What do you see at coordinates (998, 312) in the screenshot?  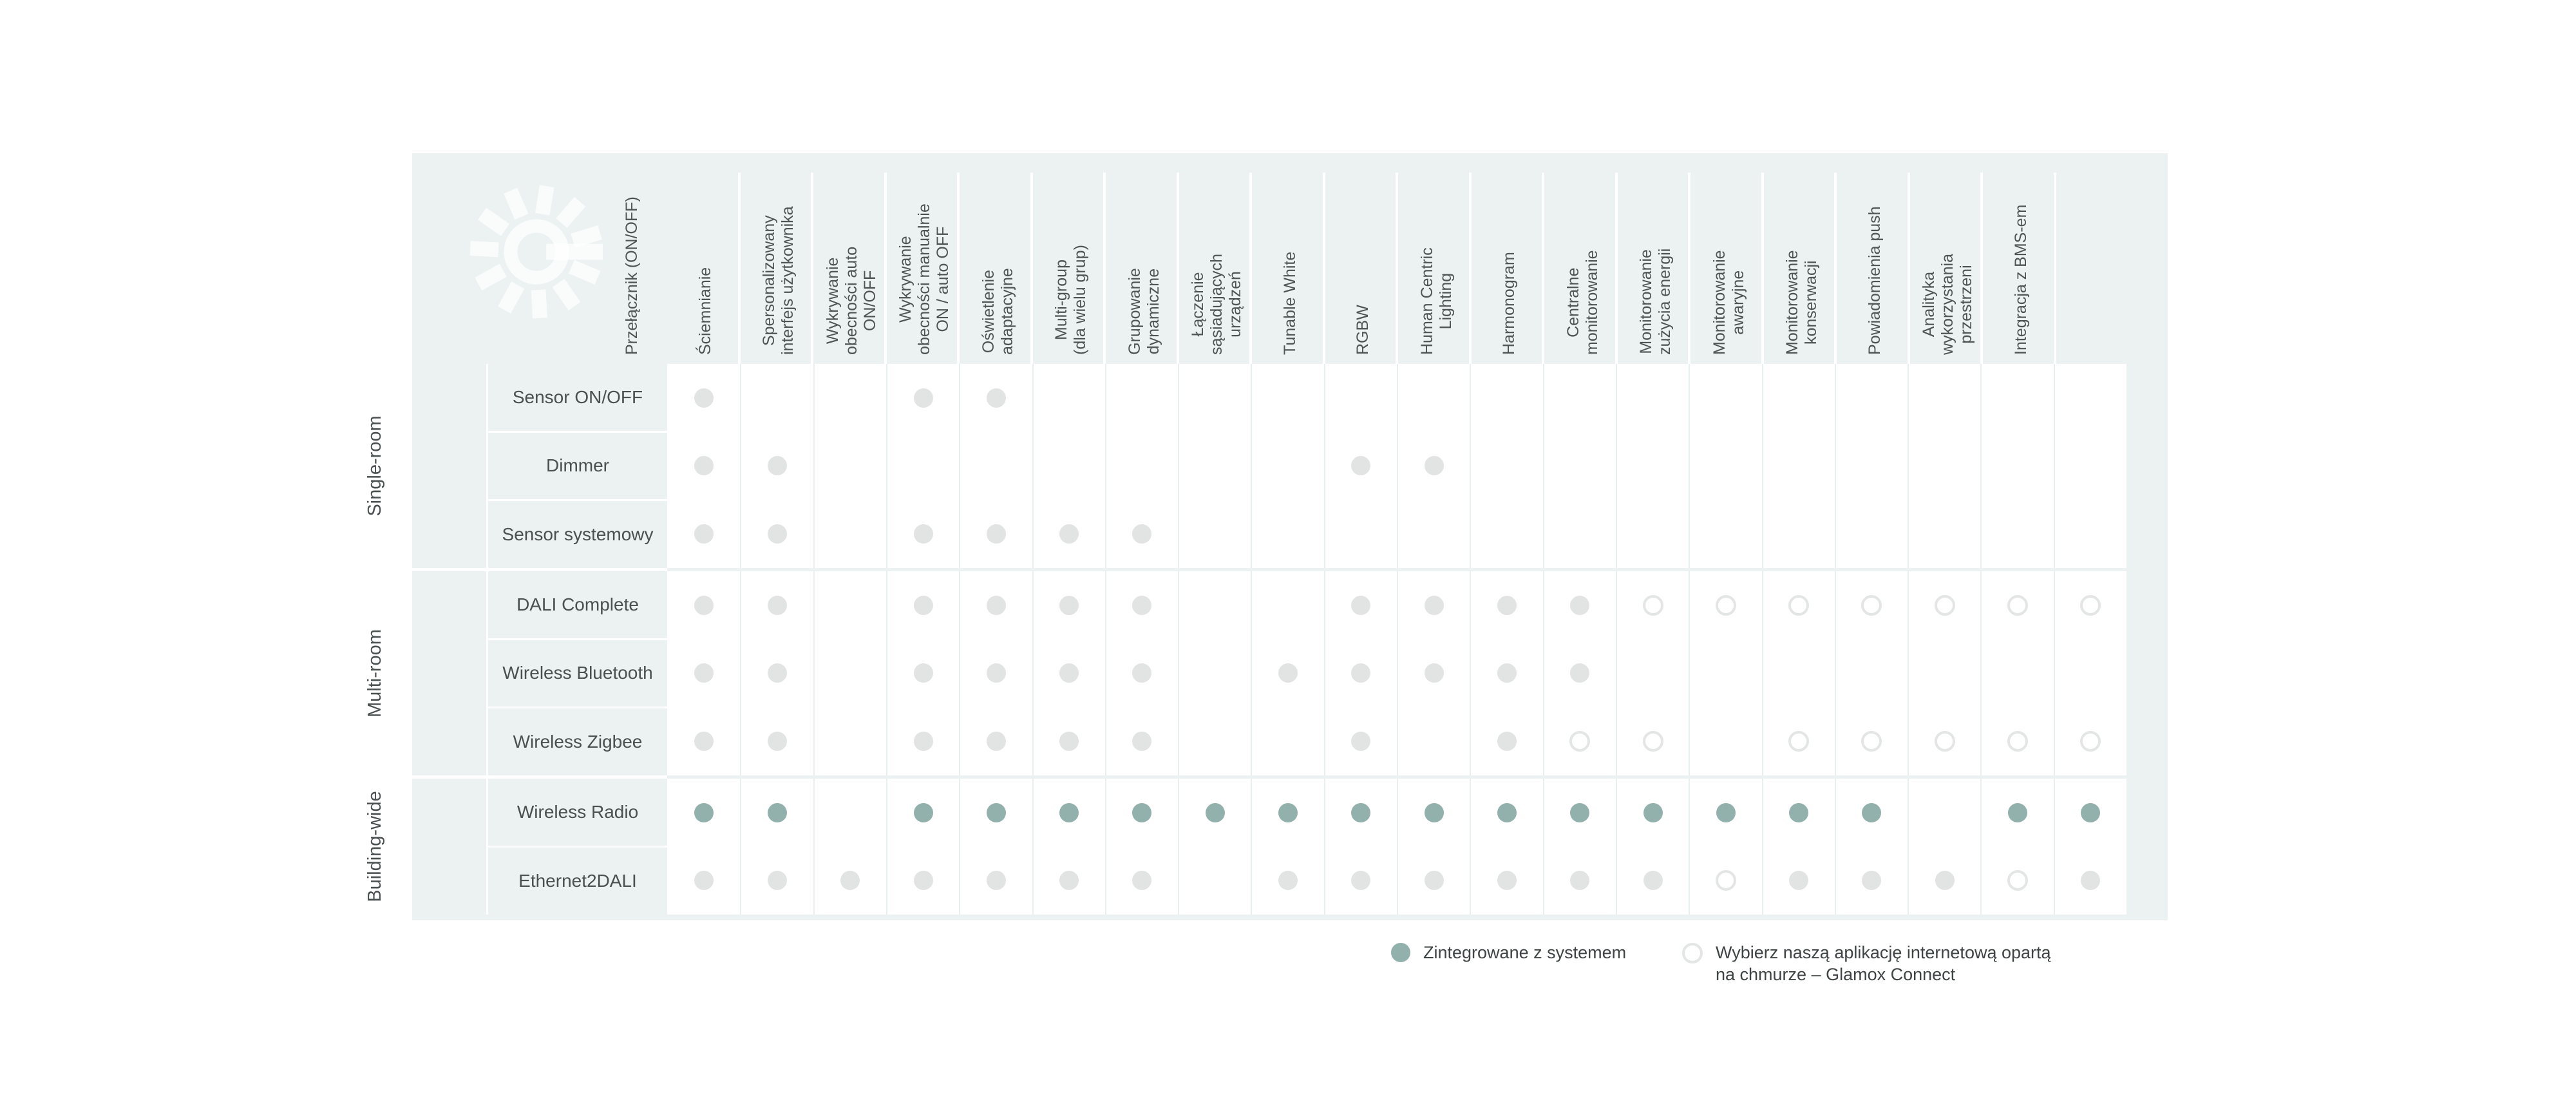 I see `column-header-label: Oświetlenie adaptacyjne` at bounding box center [998, 312].